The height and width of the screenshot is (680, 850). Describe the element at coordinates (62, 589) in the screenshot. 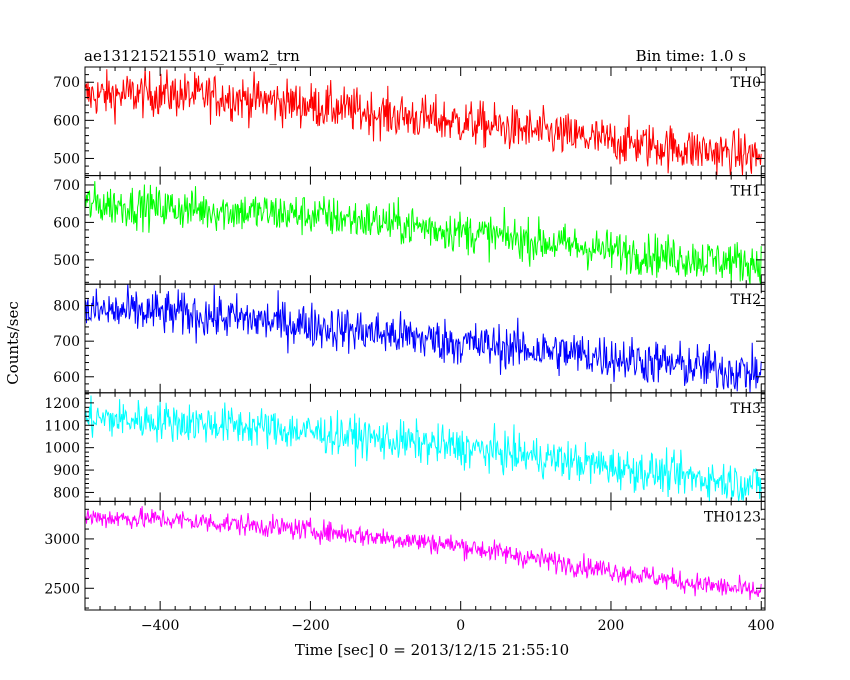

I see `y-tick-label: 2500` at that location.